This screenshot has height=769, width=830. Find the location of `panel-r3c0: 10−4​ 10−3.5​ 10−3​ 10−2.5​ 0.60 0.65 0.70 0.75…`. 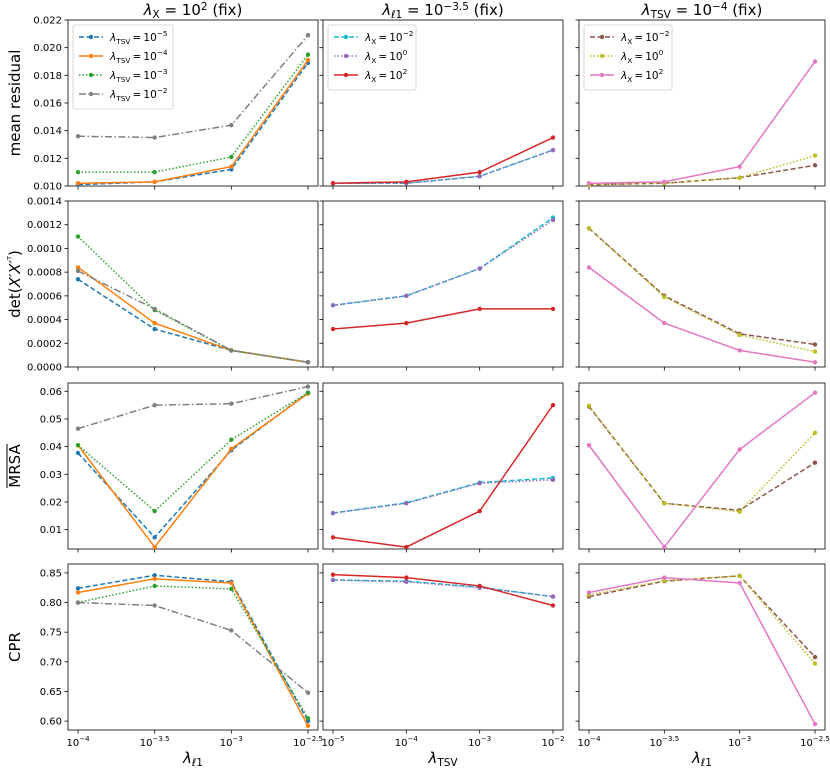

panel-r3c0: 10−4​ 10−3.5​ 10−3​ 10−2.5​ 0.60 0.65 0.70 0.75… is located at coordinates (181, 656).